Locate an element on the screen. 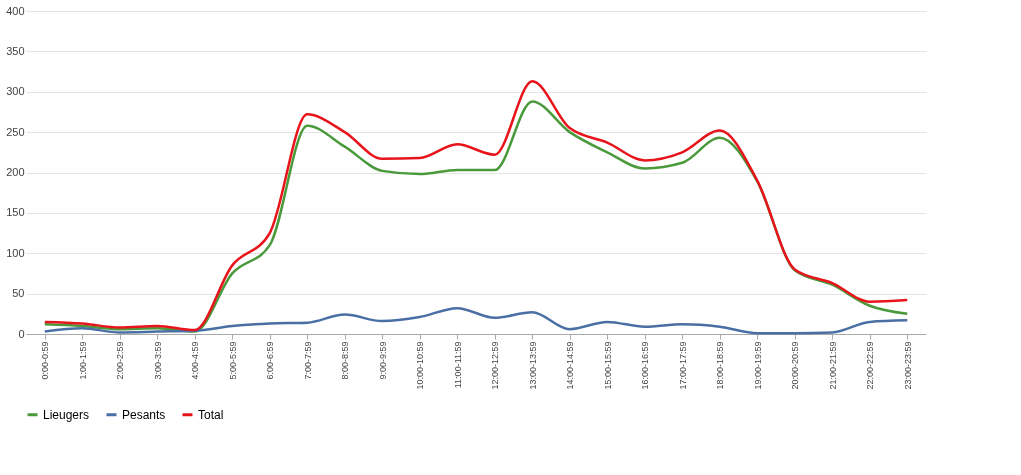 The width and height of the screenshot is (1021, 475). y-tick-label: 0 is located at coordinates (21, 333).